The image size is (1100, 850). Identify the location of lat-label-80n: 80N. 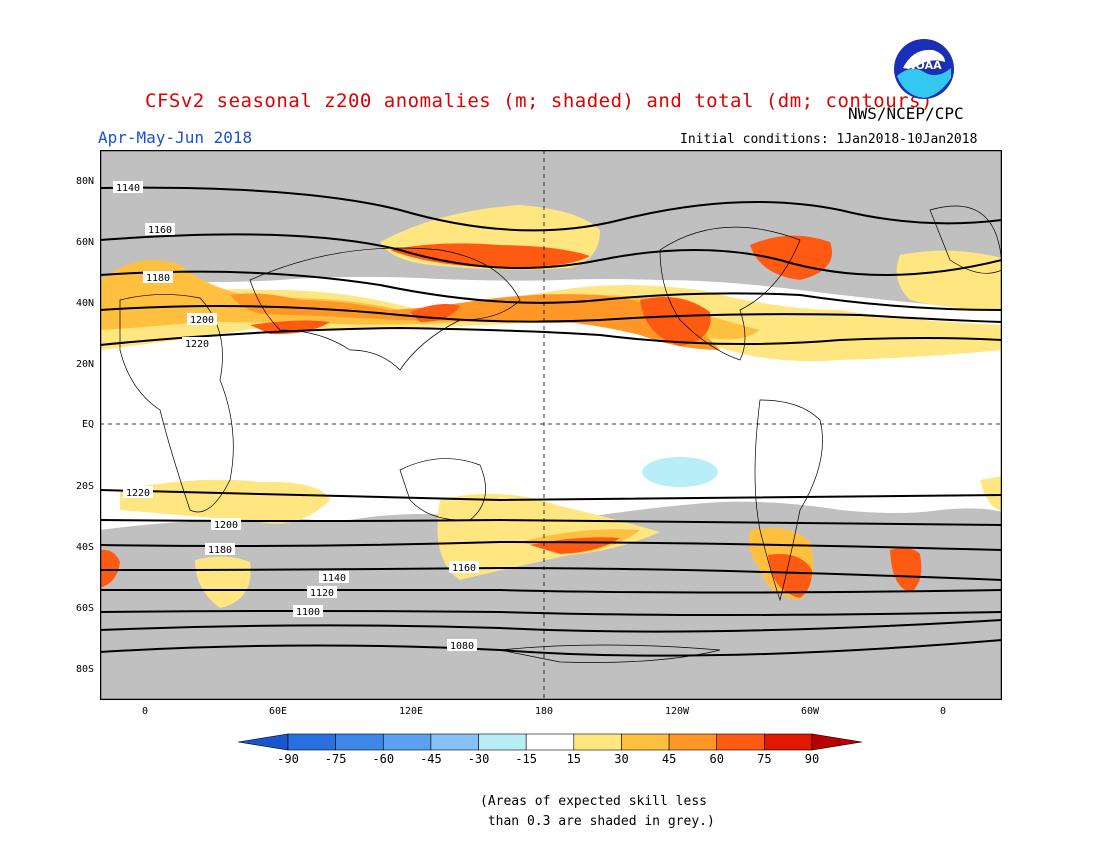
(84, 181).